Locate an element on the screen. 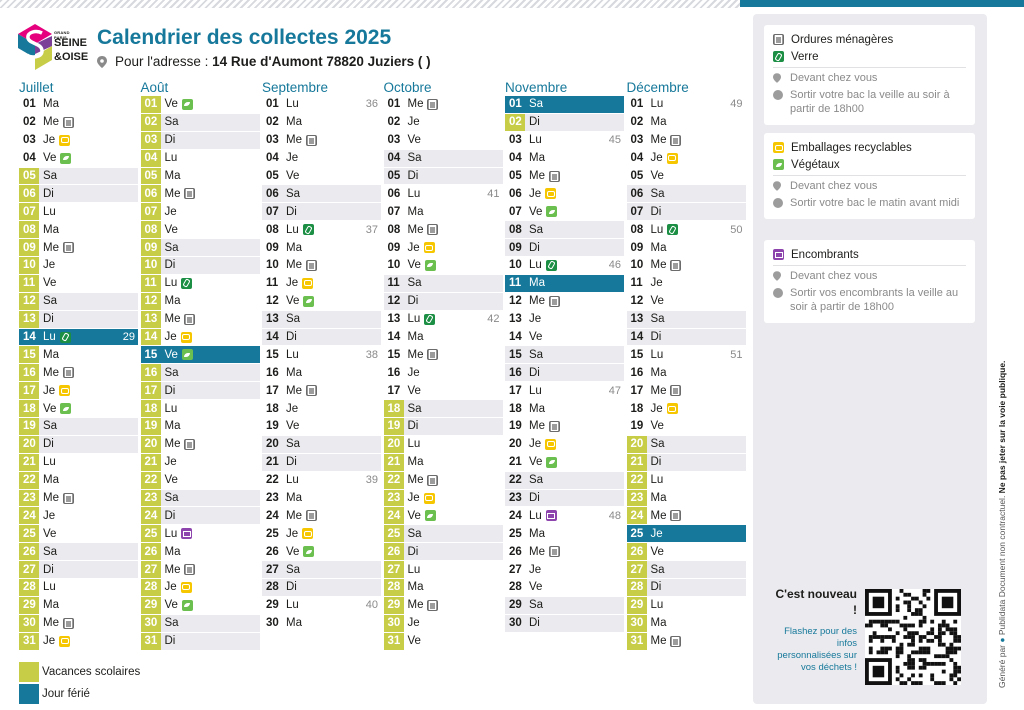  legend-ferie: Jour férié is located at coordinates (79, 693).